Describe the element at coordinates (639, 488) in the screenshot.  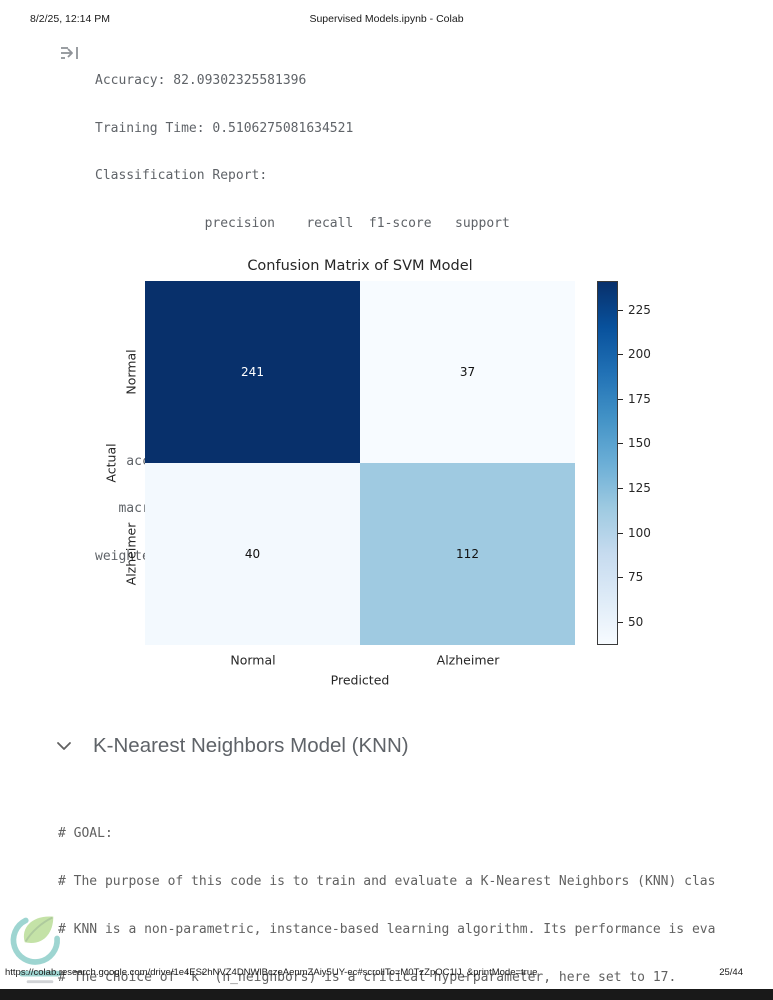
I see `colorbar-tick-label: 125` at that location.